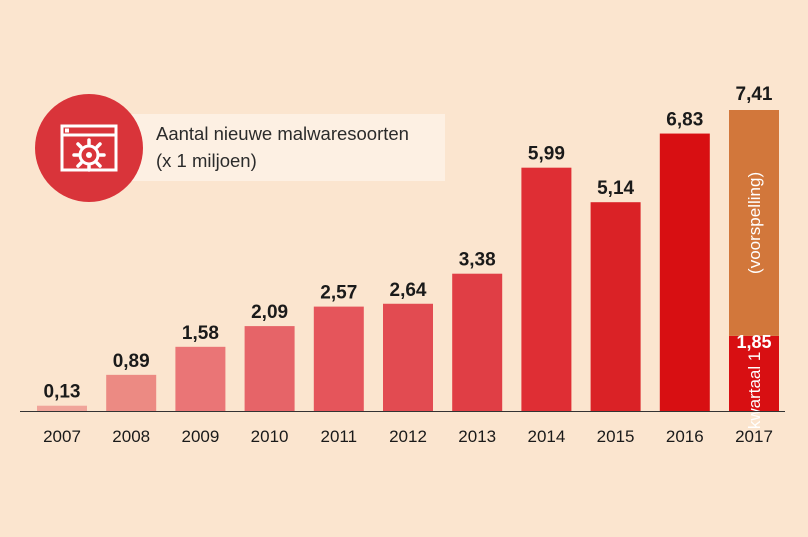  I want to click on x-tick-label-2012: 2012, so click(408, 436).